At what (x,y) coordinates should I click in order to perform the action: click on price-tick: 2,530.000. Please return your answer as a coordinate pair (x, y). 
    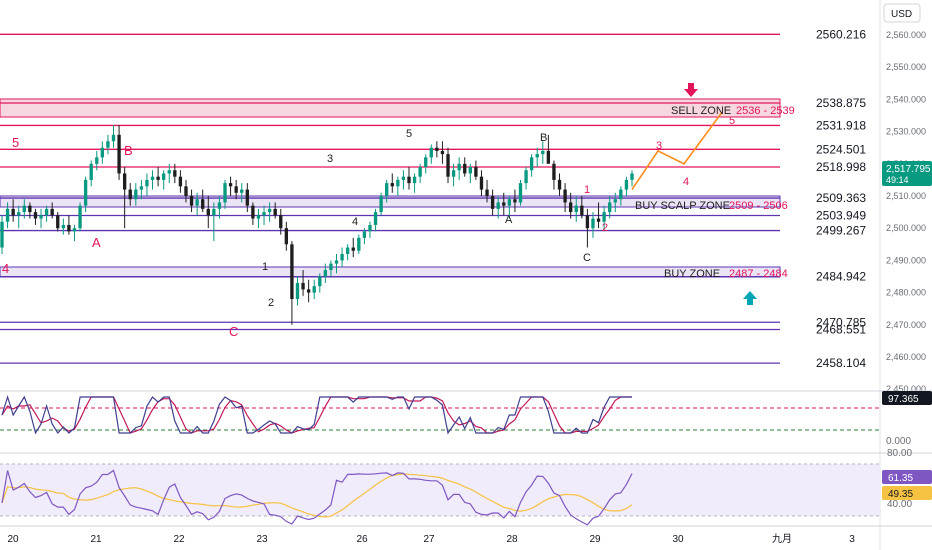
    Looking at the image, I should click on (906, 132).